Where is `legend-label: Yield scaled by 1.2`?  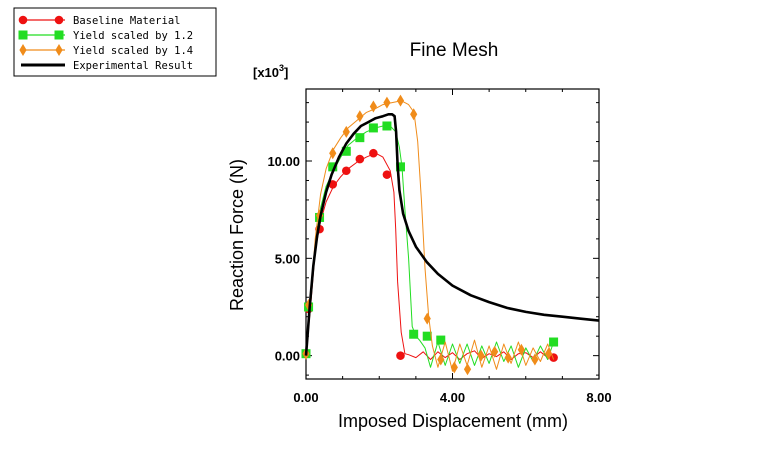 legend-label: Yield scaled by 1.2 is located at coordinates (133, 36).